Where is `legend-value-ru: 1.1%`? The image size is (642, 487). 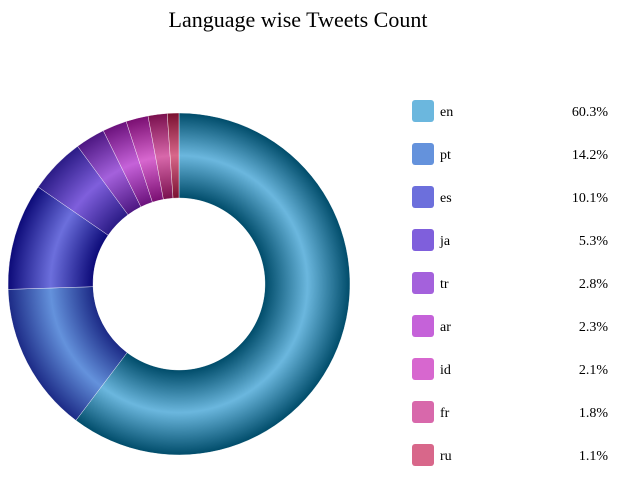 legend-value-ru: 1.1% is located at coordinates (594, 456).